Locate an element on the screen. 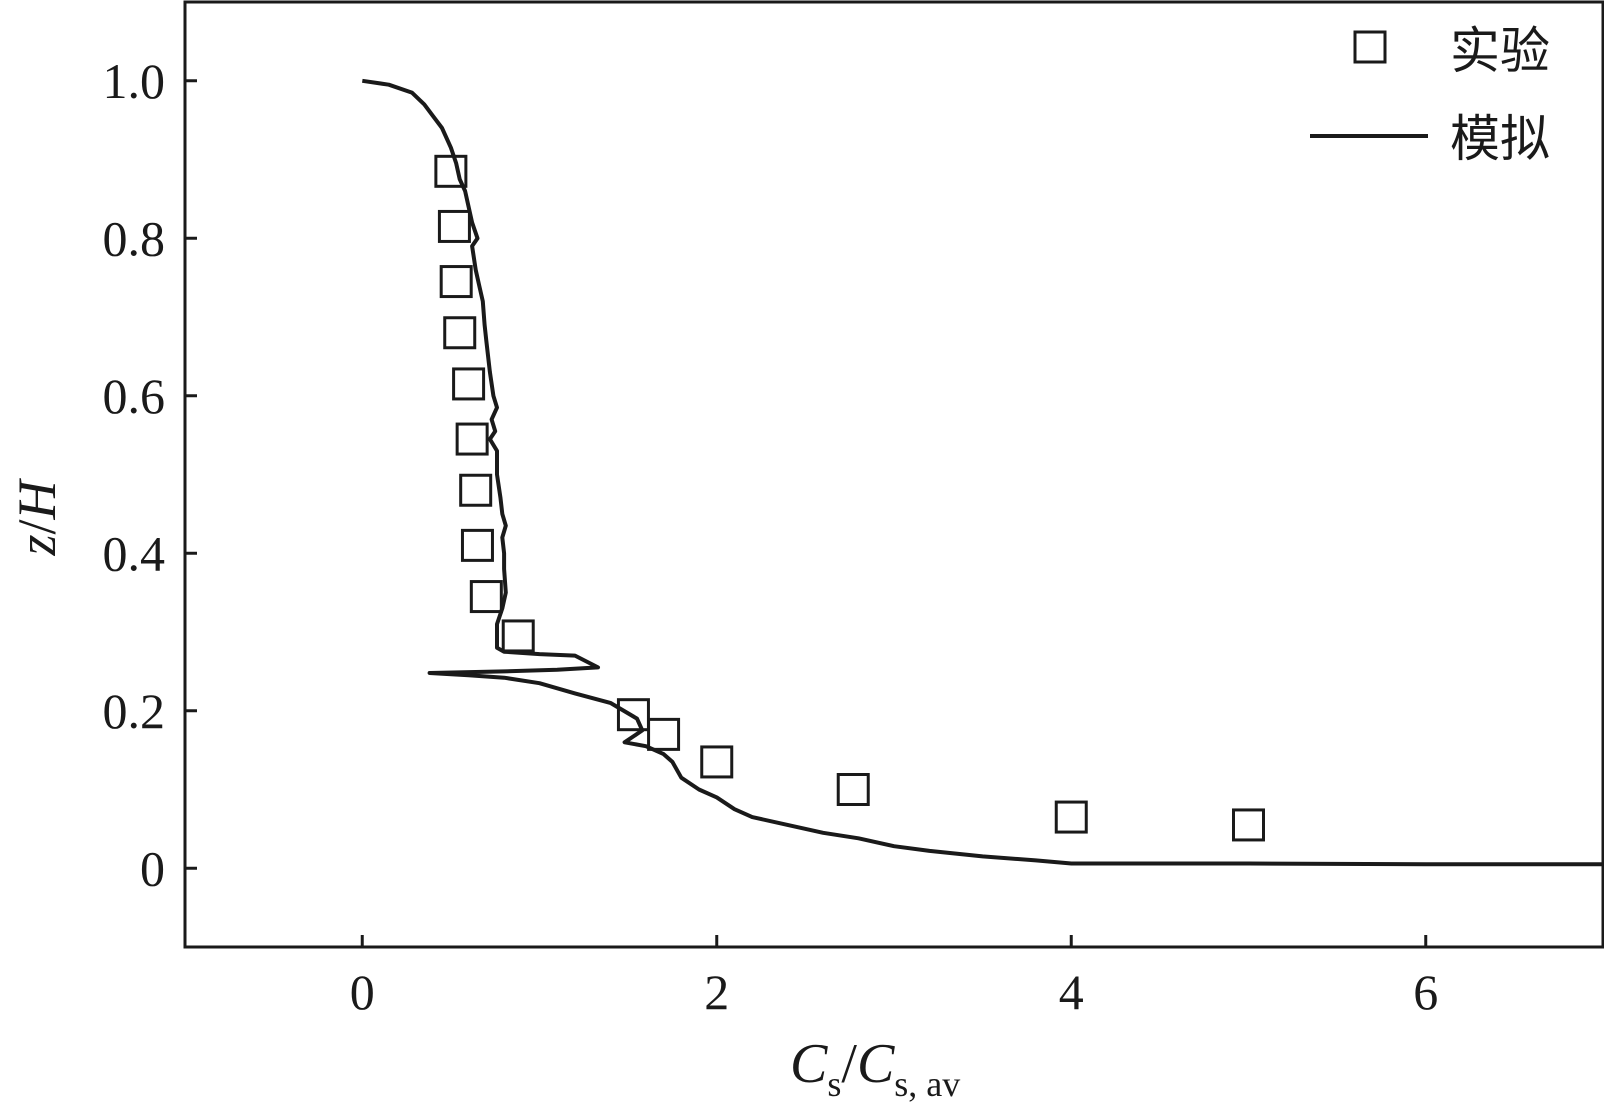  y-tick-label: 0.2 is located at coordinates (134, 711).